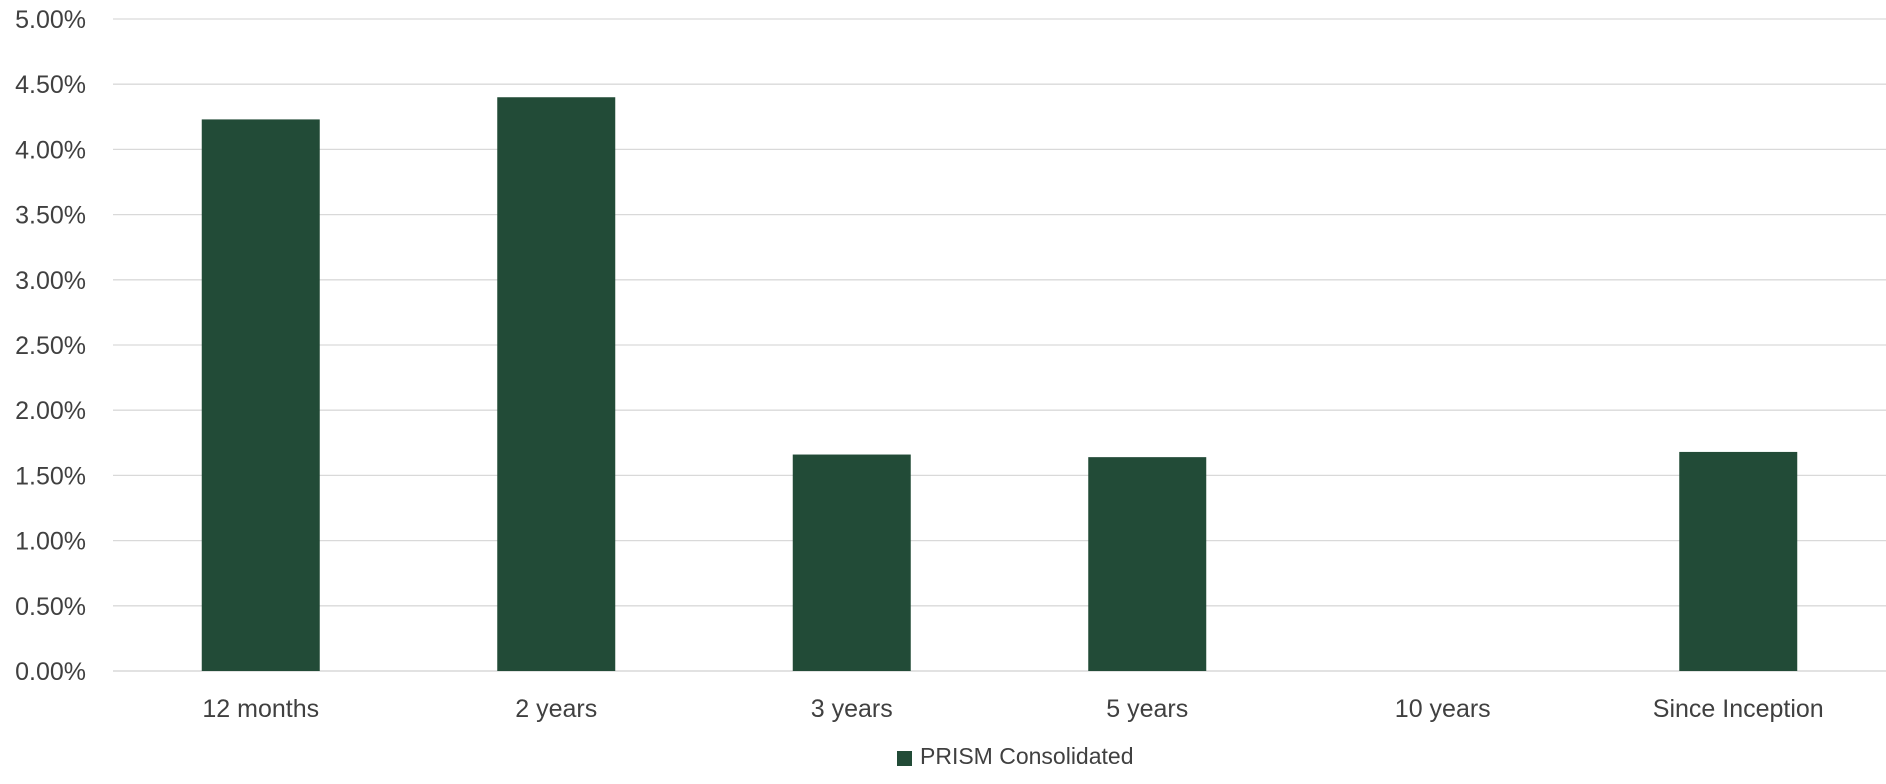 This screenshot has height=784, width=1886. I want to click on y-tick-label: 5.00%, so click(50, 20).